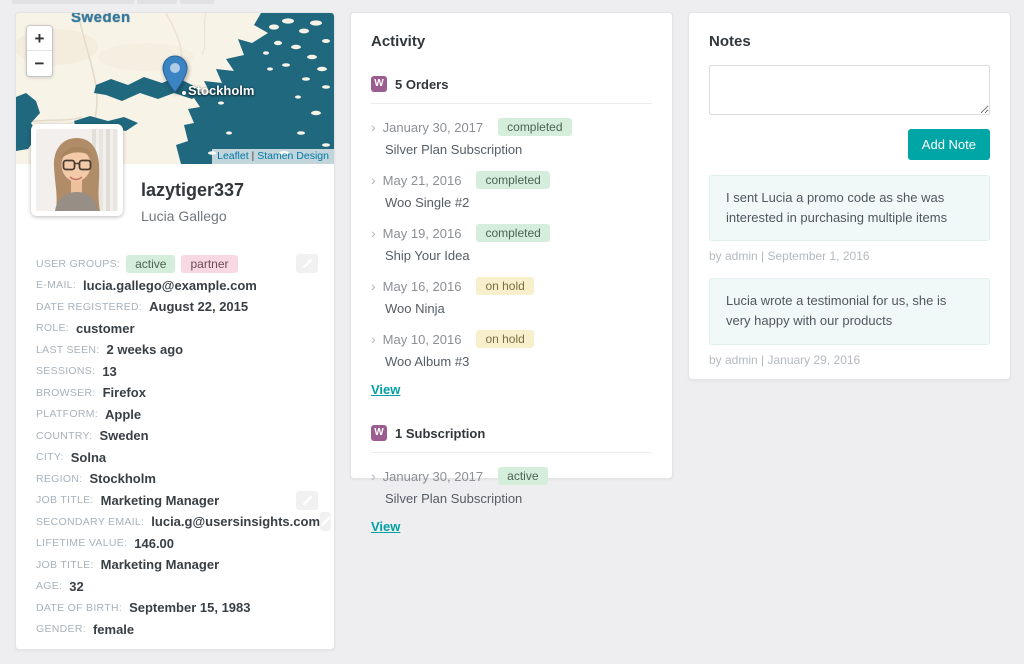  Describe the element at coordinates (427, 255) in the screenshot. I see `order-name: Ship Your Idea` at that location.